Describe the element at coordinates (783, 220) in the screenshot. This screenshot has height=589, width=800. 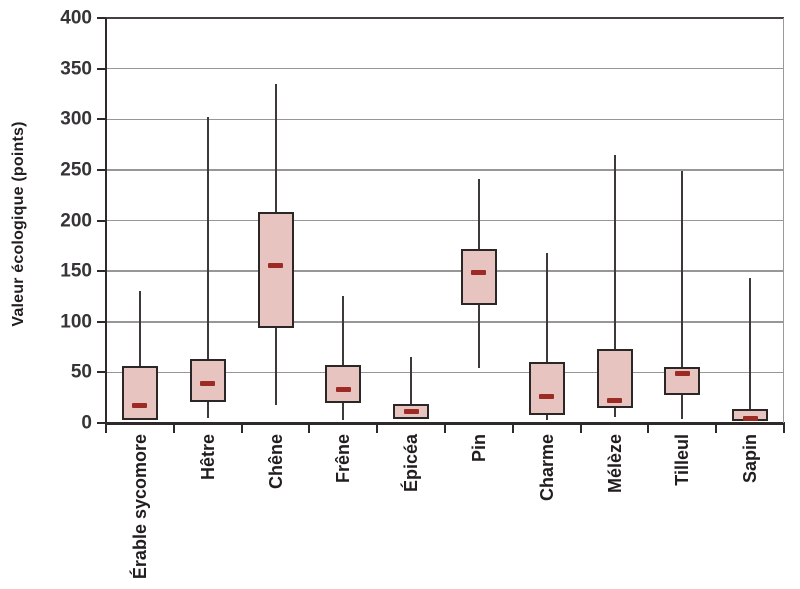
I see `plot-right-border` at that location.